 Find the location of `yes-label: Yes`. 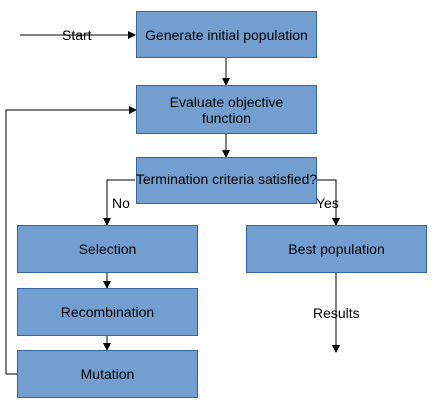

yes-label: Yes is located at coordinates (327, 203).